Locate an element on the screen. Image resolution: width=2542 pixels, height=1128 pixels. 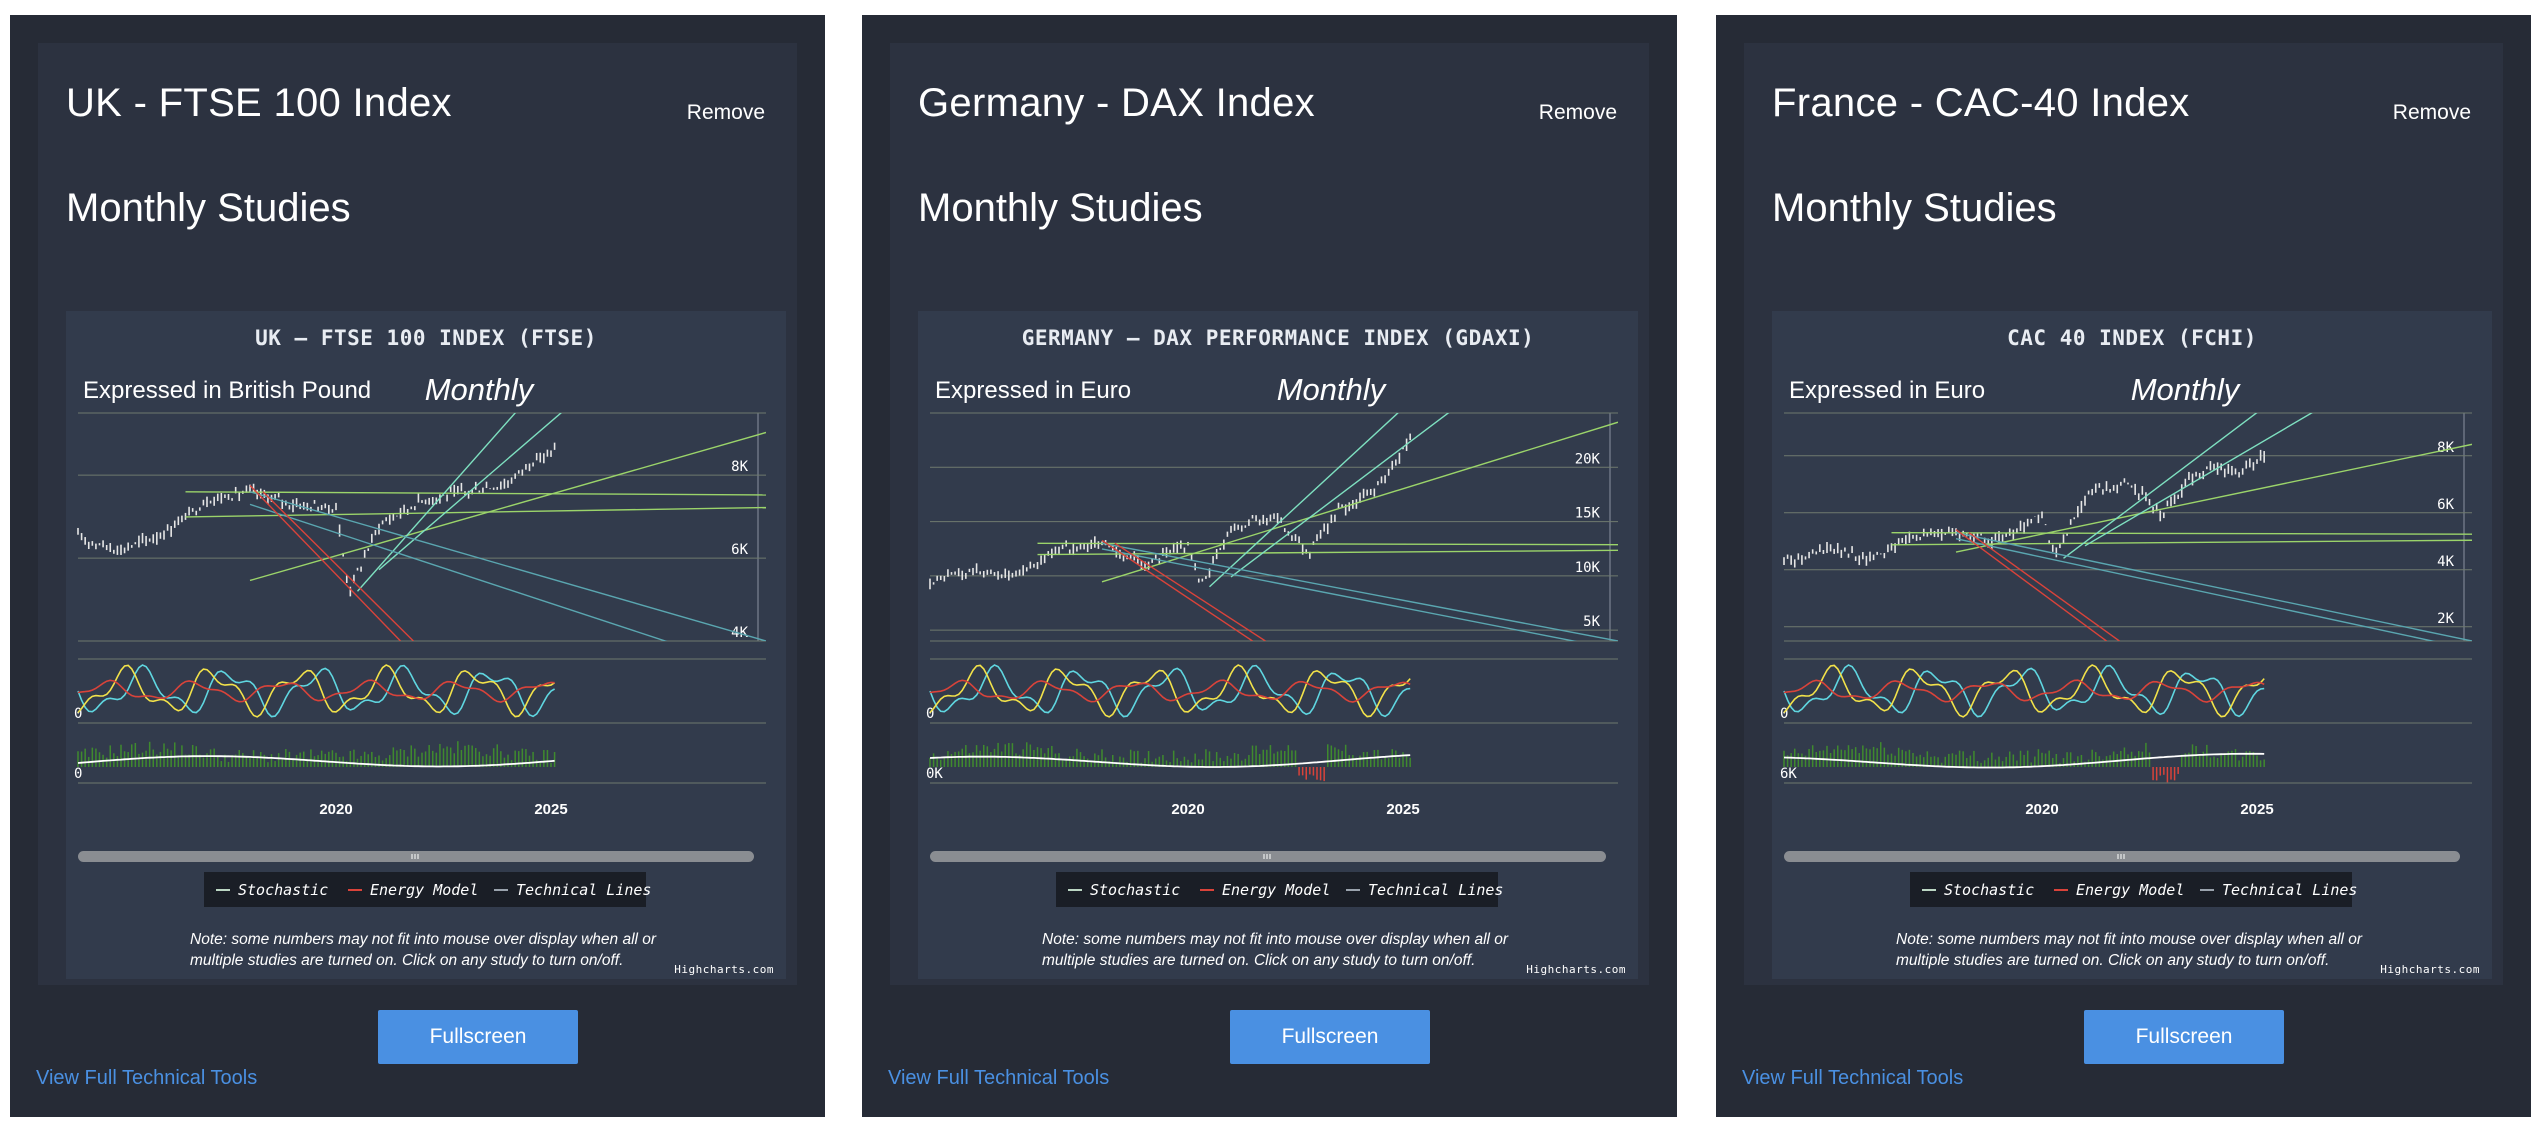
chart-title: CAC 40 INDEX (FCHI) is located at coordinates (2132, 338).